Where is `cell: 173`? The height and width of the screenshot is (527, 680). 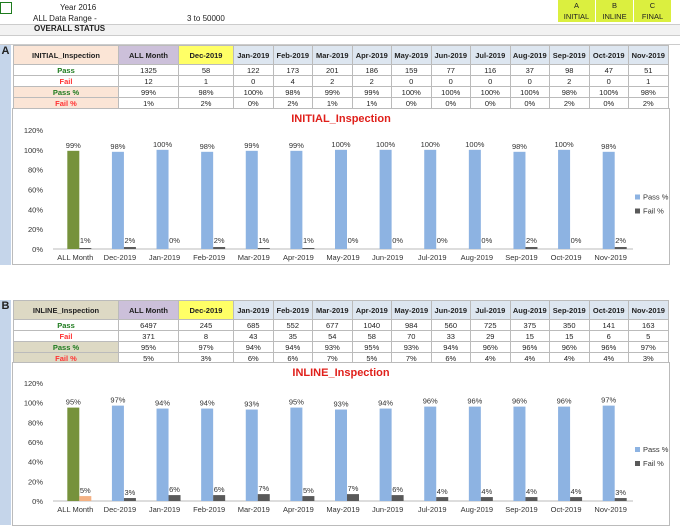 cell: 173 is located at coordinates (292, 70).